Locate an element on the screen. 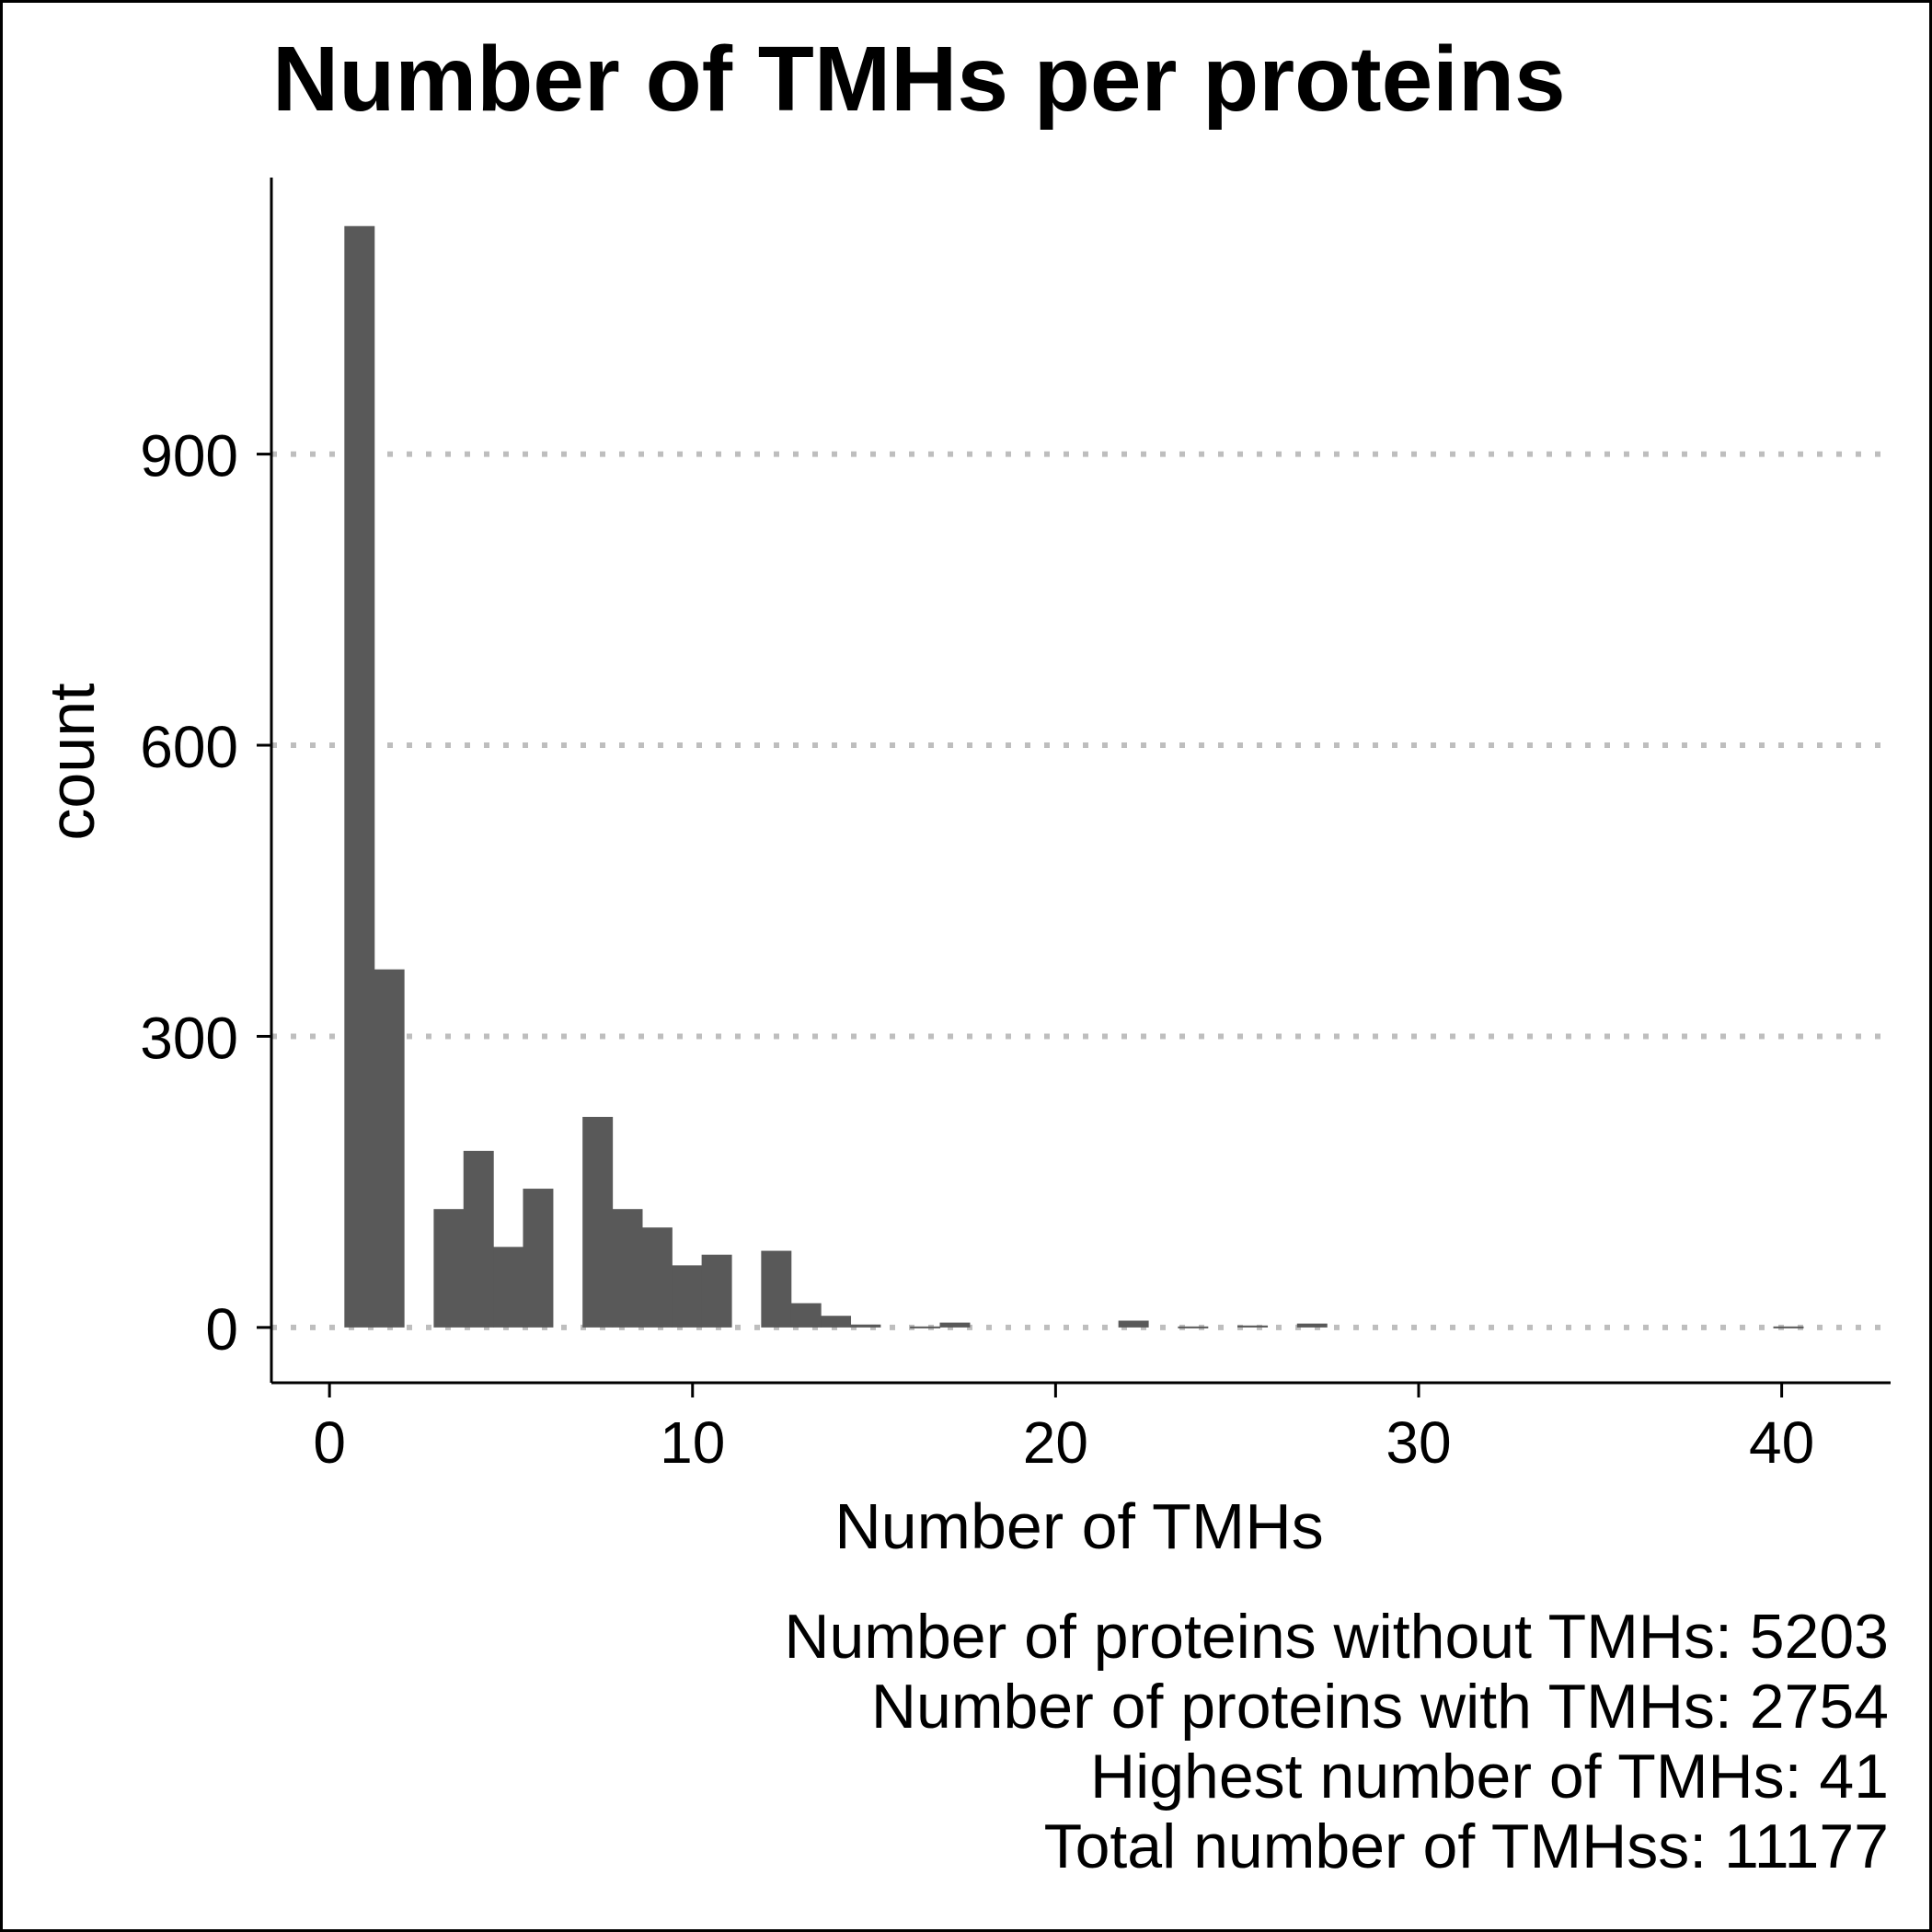  caption-line-without-tmhs: Number of proteins without TMHs: 5203 is located at coordinates (1336, 1637).